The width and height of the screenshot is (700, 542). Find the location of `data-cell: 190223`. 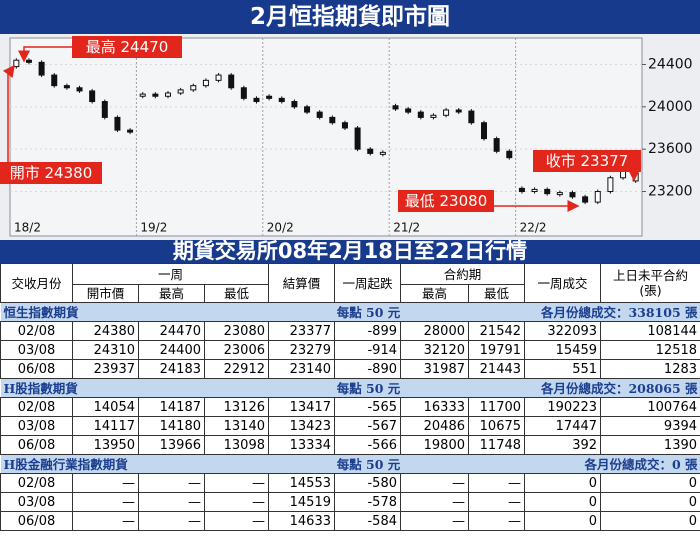

data-cell: 190223 is located at coordinates (563, 407).